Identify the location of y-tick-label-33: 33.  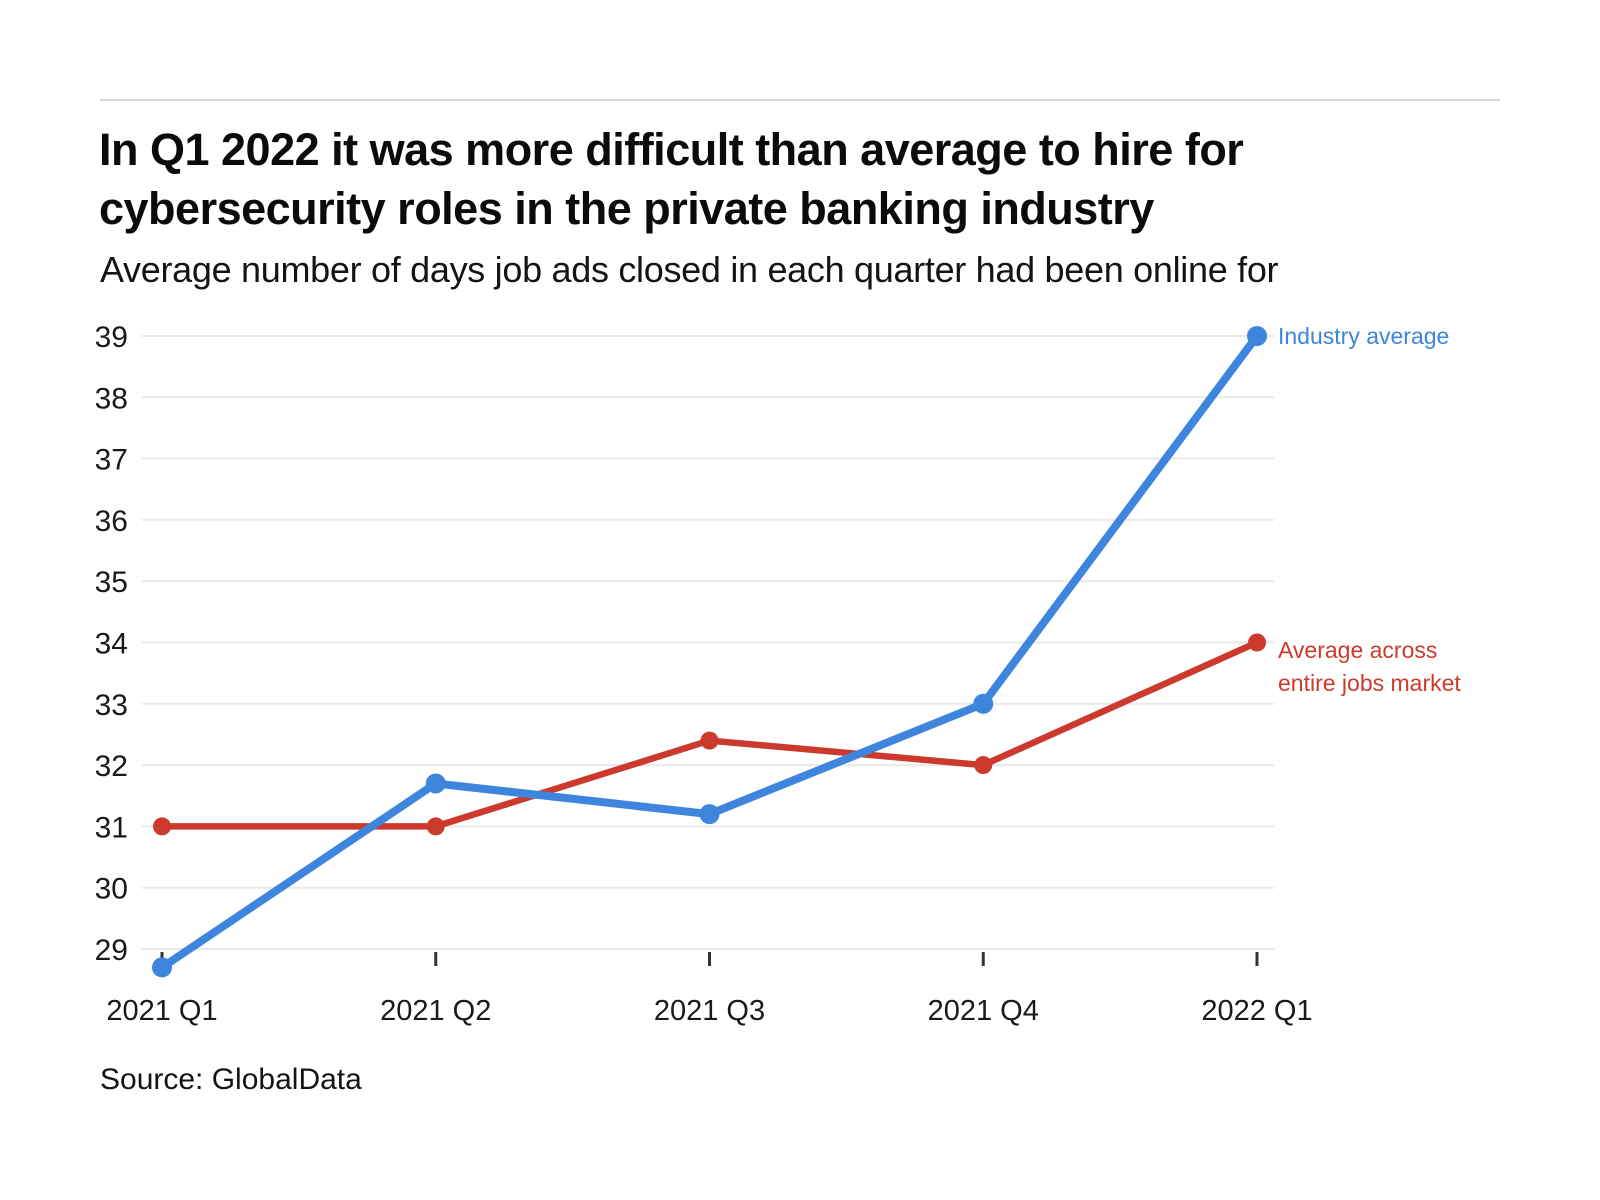
(111, 705).